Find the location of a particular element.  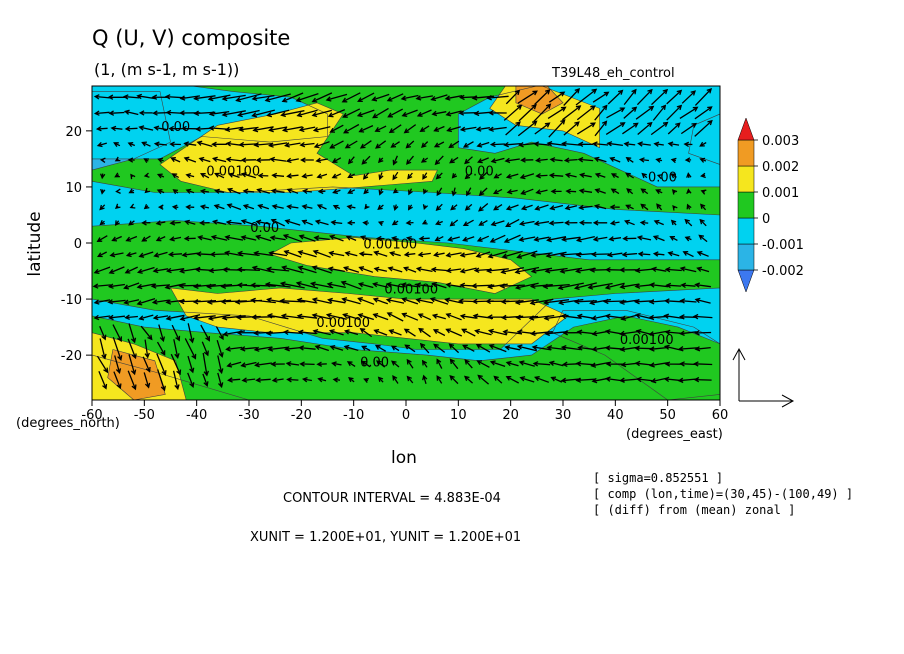

colorbar: 0.003 0.002 0.001 0 -0.001 -0.002 is located at coordinates (770, 205).